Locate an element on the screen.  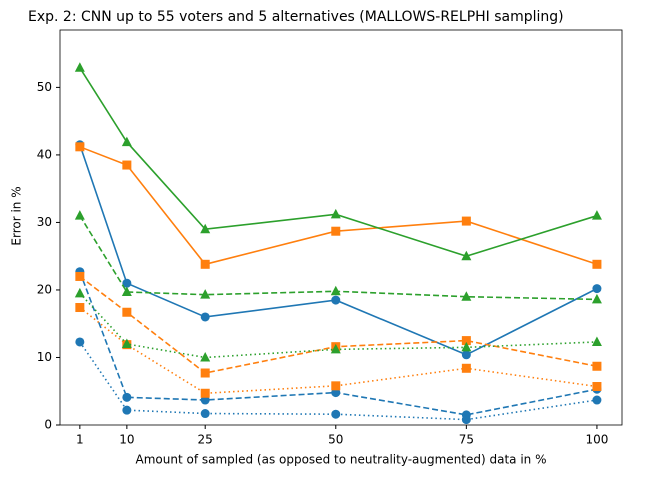
x-tick-label: 75 is located at coordinates (466, 440).